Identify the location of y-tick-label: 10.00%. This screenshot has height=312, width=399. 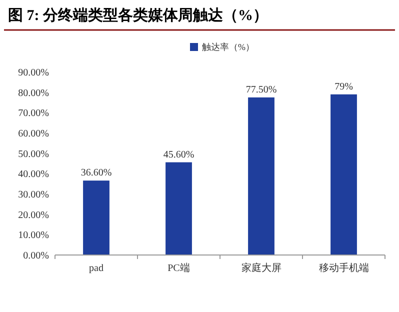
(33, 236).